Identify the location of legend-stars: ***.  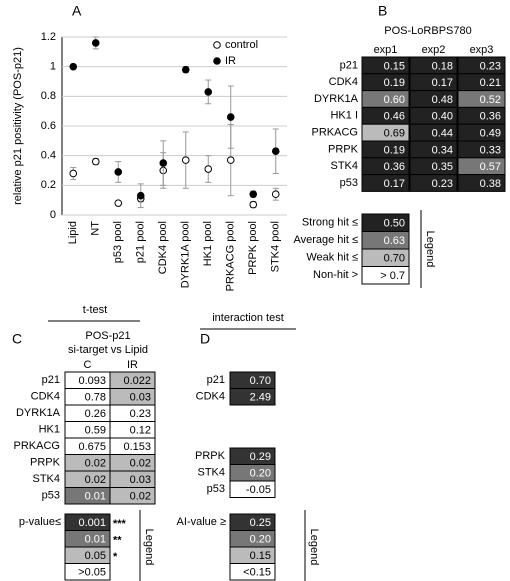
(120, 524).